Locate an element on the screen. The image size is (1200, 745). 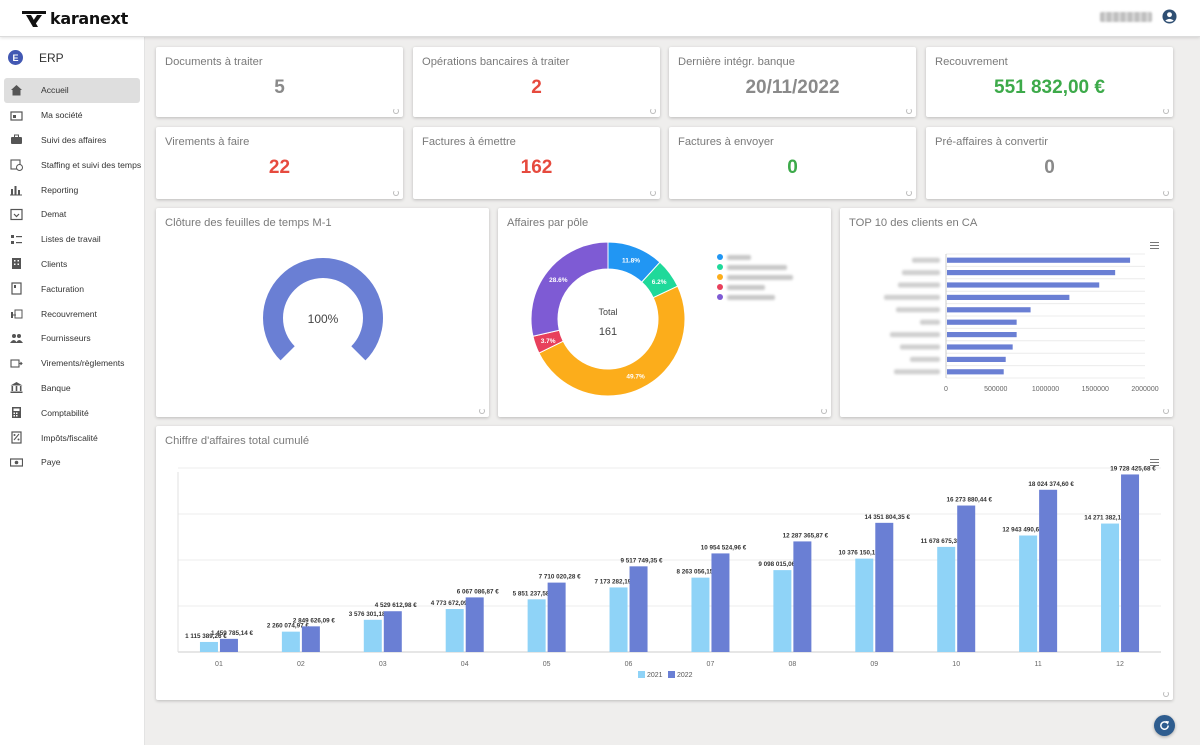
sidebar-item-accueil: Accueil is located at coordinates (72, 90).